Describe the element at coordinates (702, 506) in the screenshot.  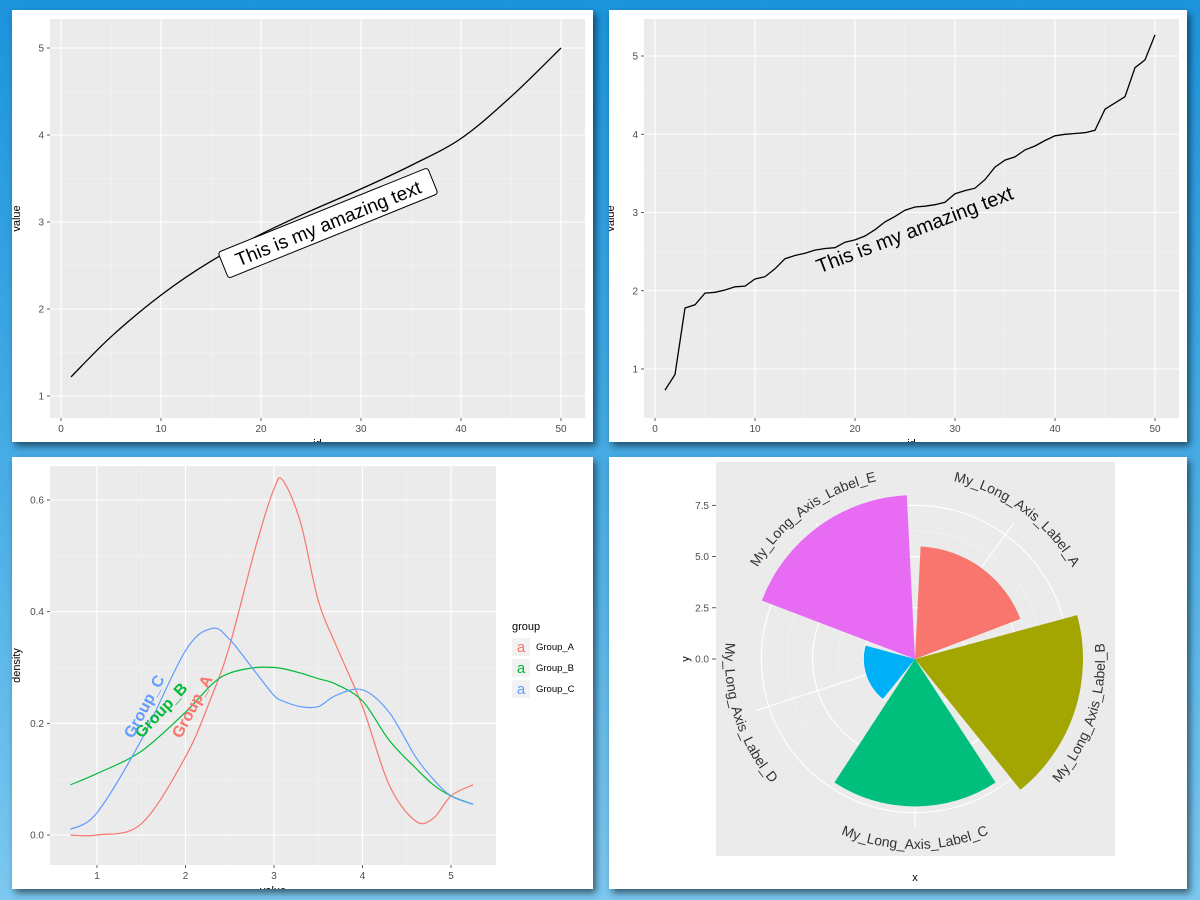
I see `y-tick-label: 7.5` at that location.